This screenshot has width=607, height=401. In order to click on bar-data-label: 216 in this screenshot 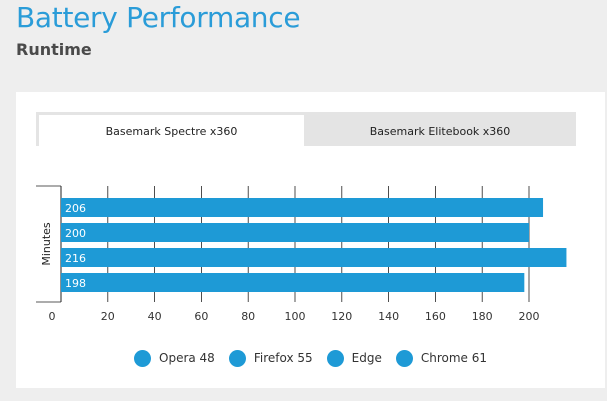, I will do `click(75, 258)`.